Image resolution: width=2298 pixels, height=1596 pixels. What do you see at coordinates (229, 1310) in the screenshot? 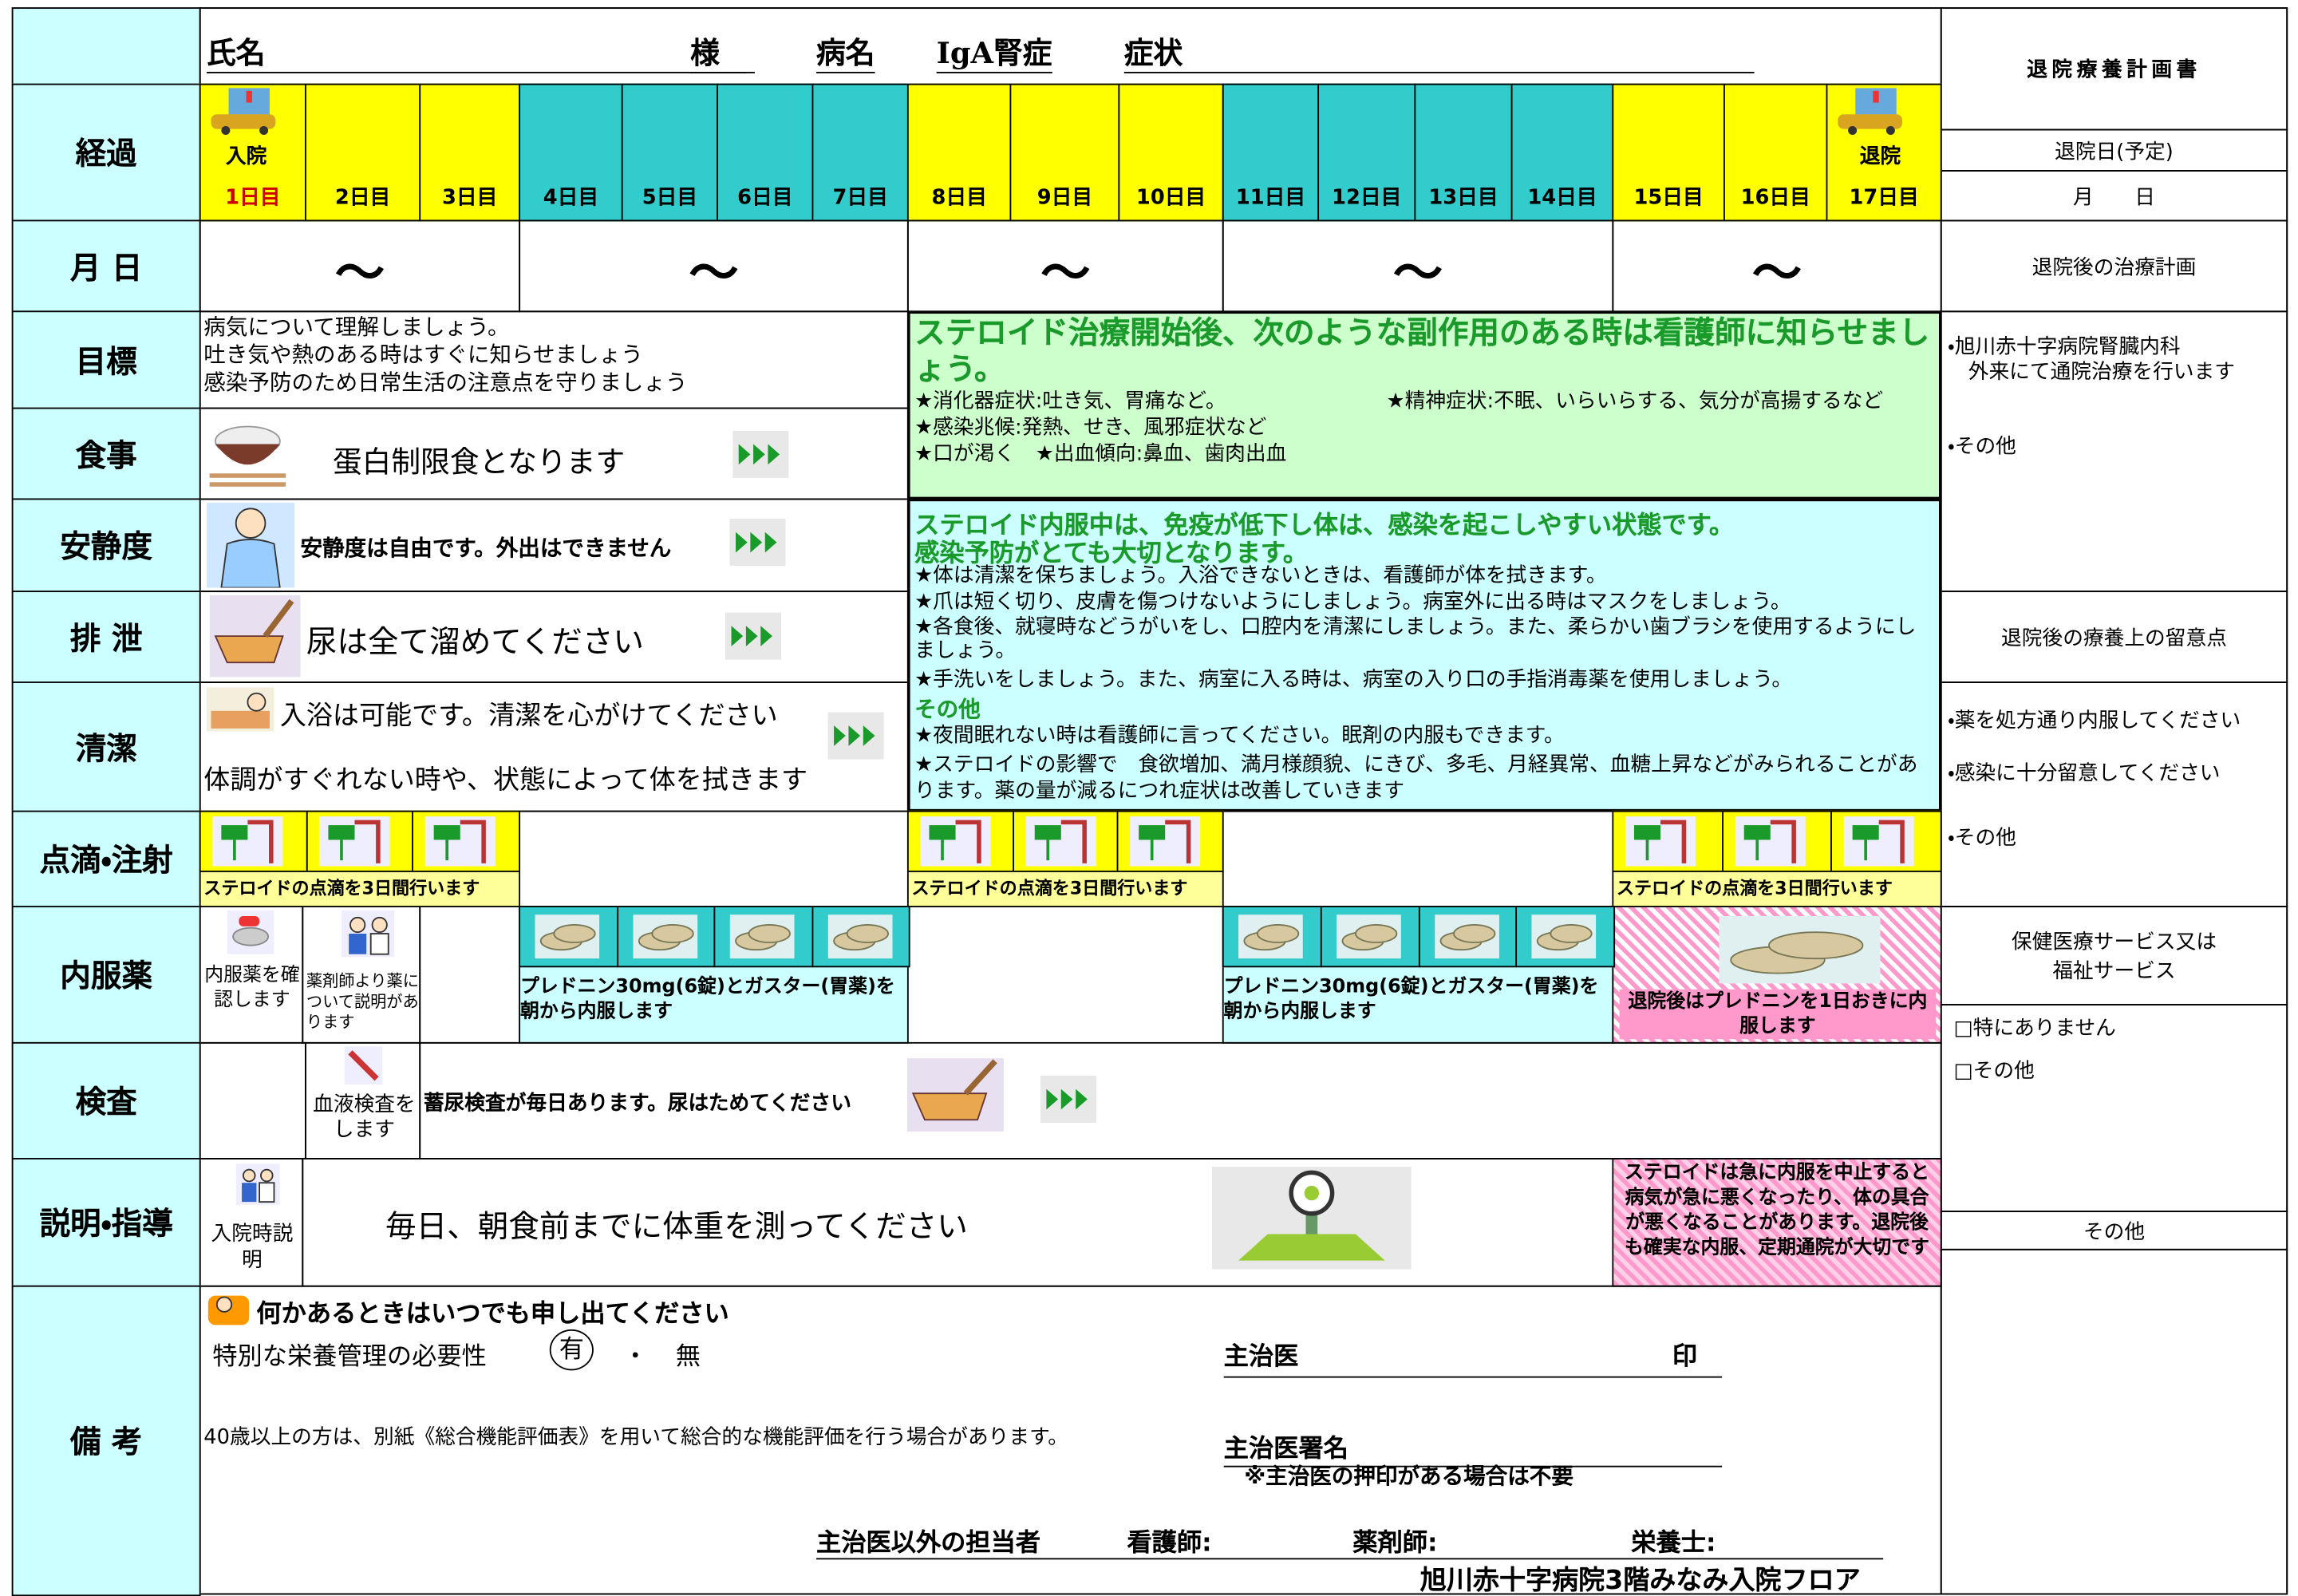
I see `notice-icon` at bounding box center [229, 1310].